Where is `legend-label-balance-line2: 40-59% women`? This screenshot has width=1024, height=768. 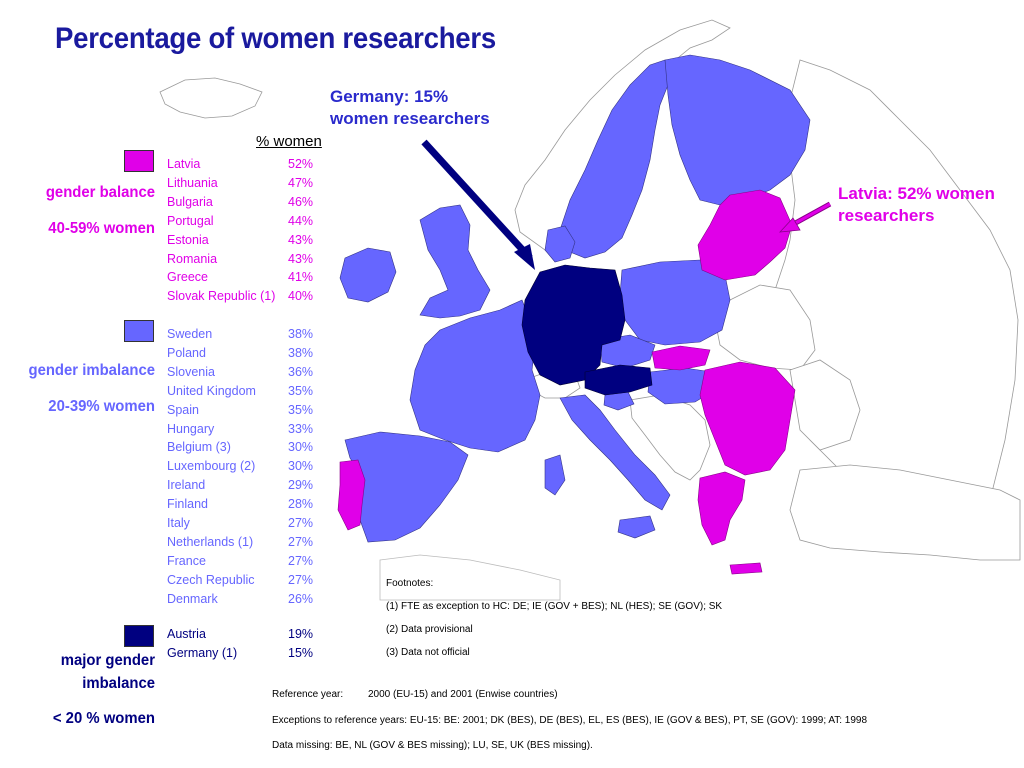 legend-label-balance-line2: 40-59% women is located at coordinates (101, 228).